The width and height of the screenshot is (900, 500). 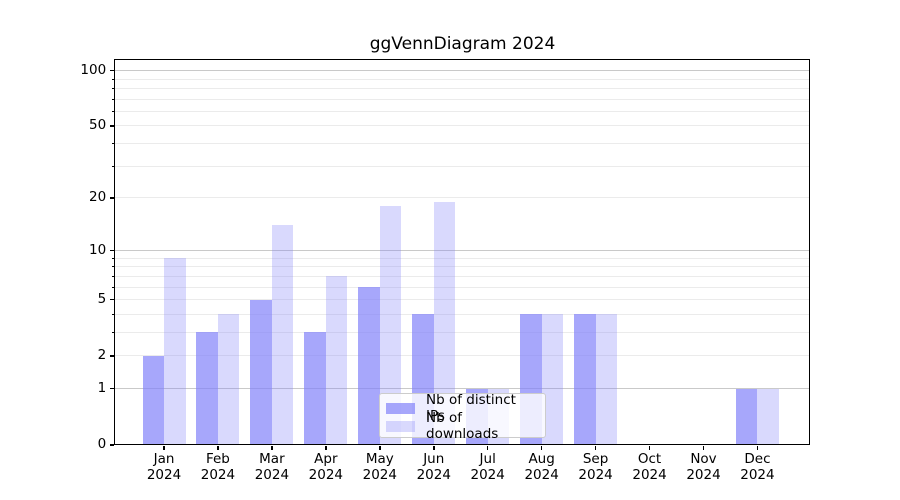 I want to click on legend-item-downloads: Nb of downloads, so click(x=461, y=426).